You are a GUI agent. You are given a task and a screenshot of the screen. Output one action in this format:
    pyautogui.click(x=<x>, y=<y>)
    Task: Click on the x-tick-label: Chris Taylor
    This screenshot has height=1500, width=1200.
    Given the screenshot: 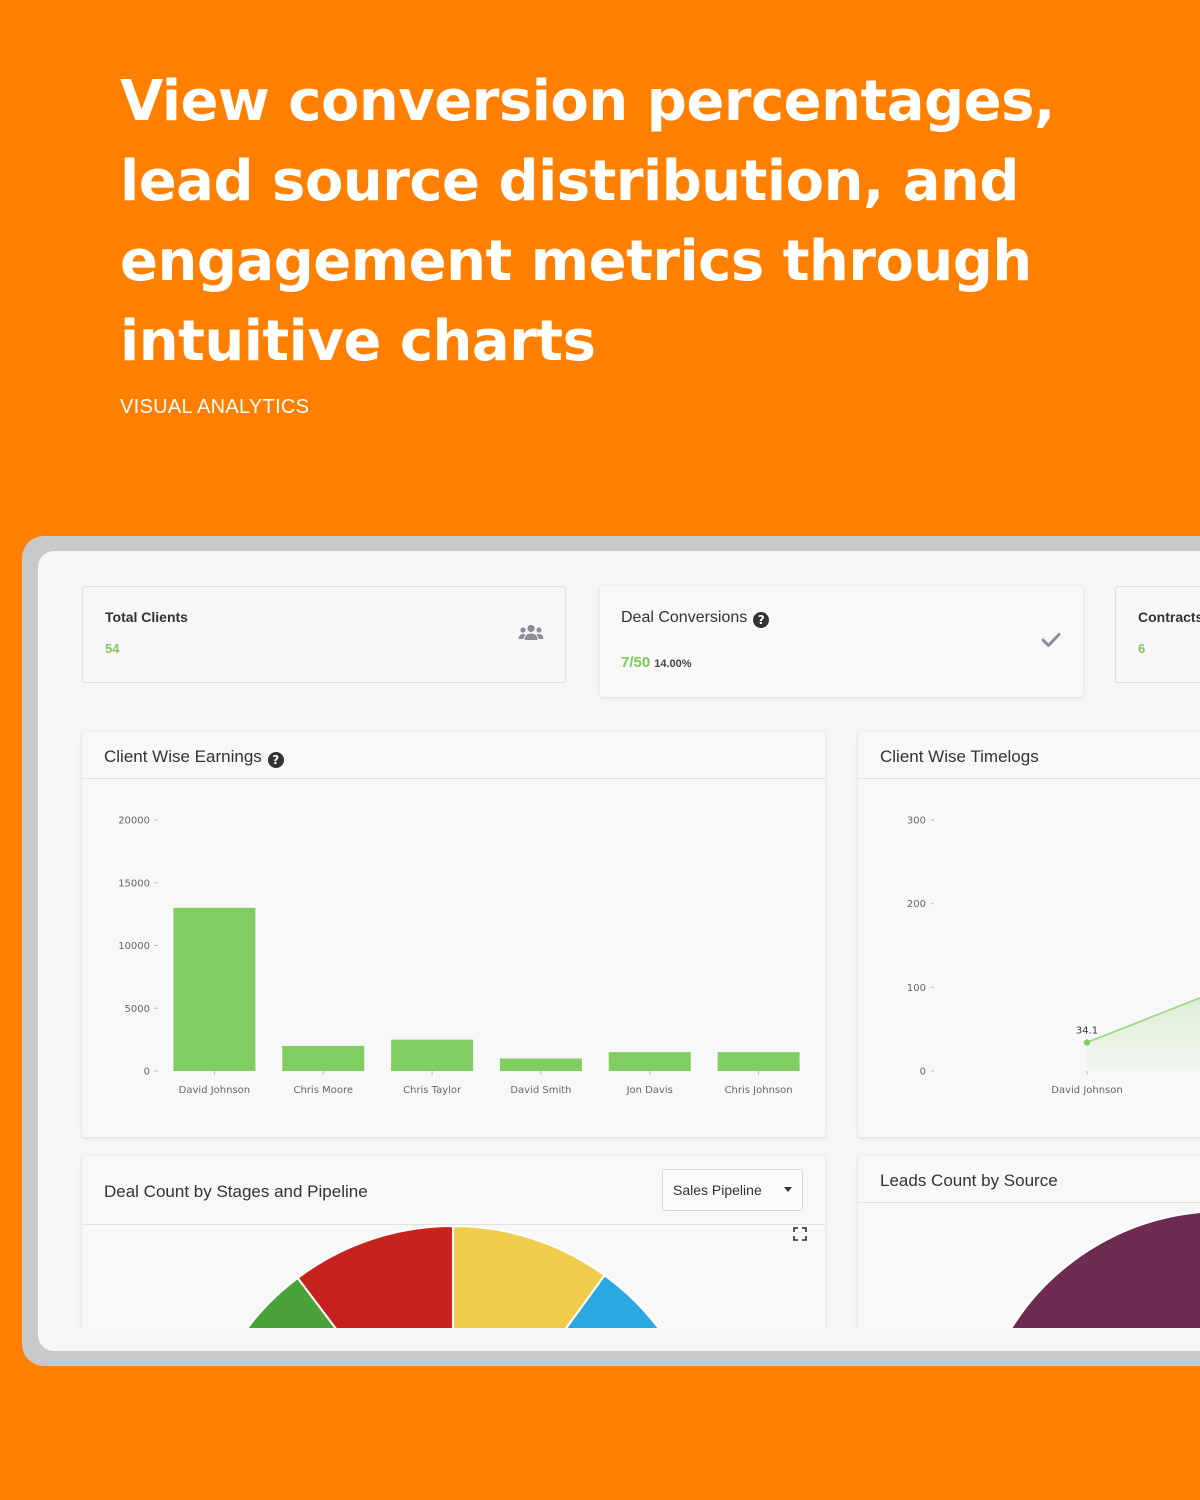 What is the action you would take?
    pyautogui.click(x=432, y=1090)
    